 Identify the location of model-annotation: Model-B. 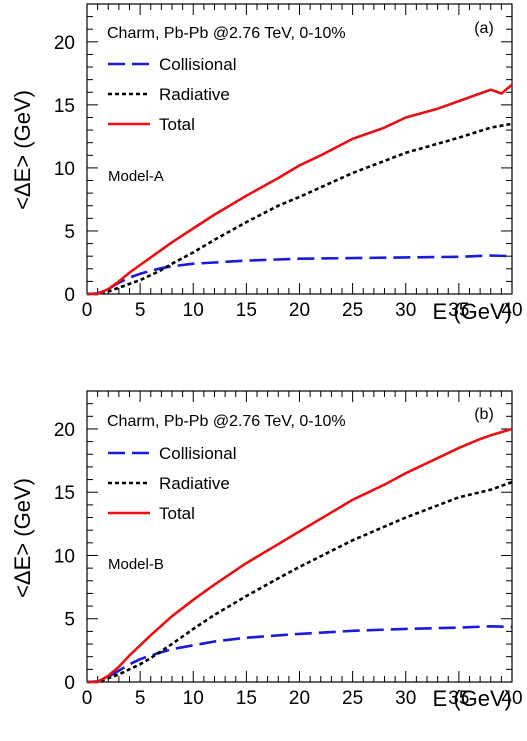
(136, 564).